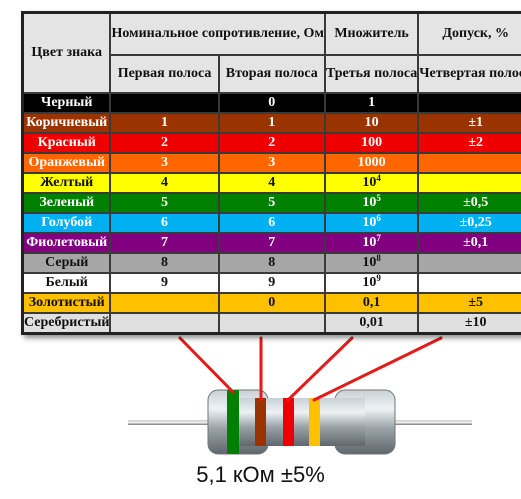 Image resolution: width=521 pixels, height=499 pixels. What do you see at coordinates (378, 218) in the screenshot?
I see `multiplier-exponent: 6` at bounding box center [378, 218].